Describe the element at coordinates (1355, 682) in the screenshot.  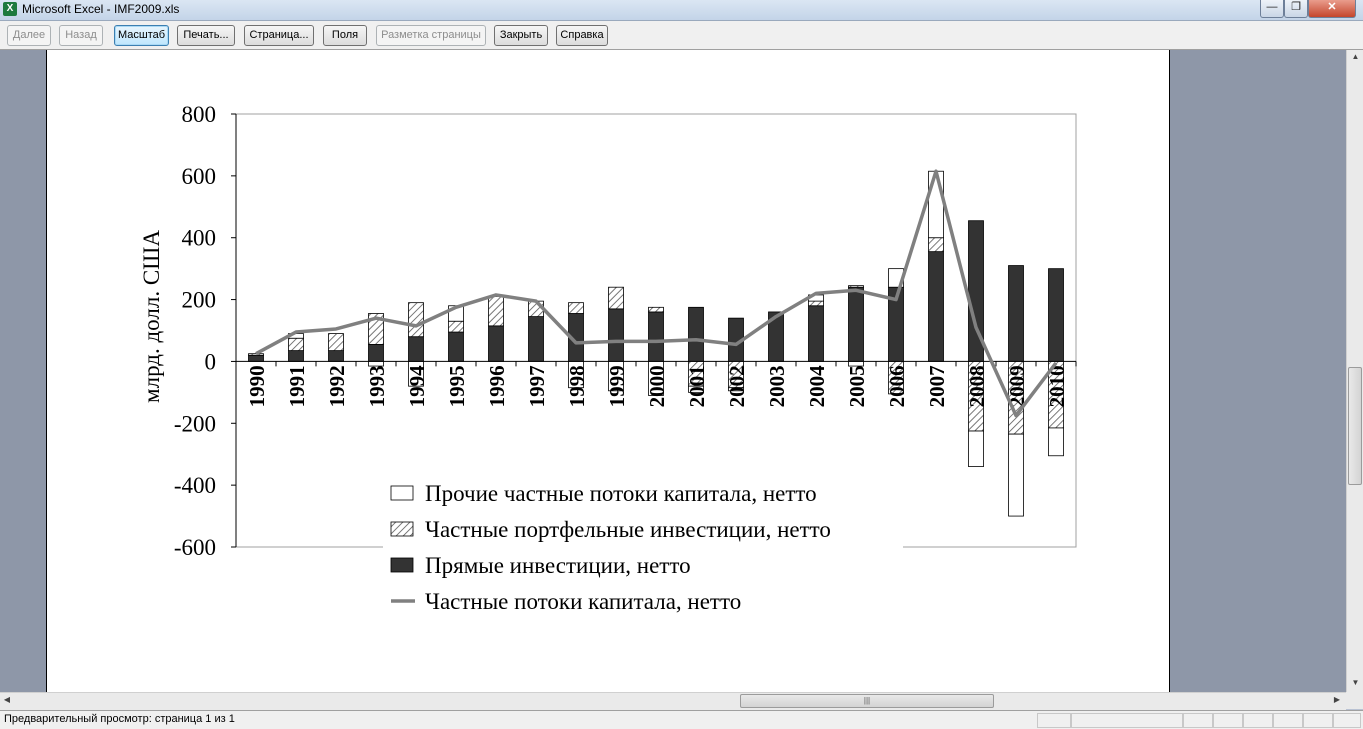
I see `scroll-down-arrow-icon: ▼` at that location.